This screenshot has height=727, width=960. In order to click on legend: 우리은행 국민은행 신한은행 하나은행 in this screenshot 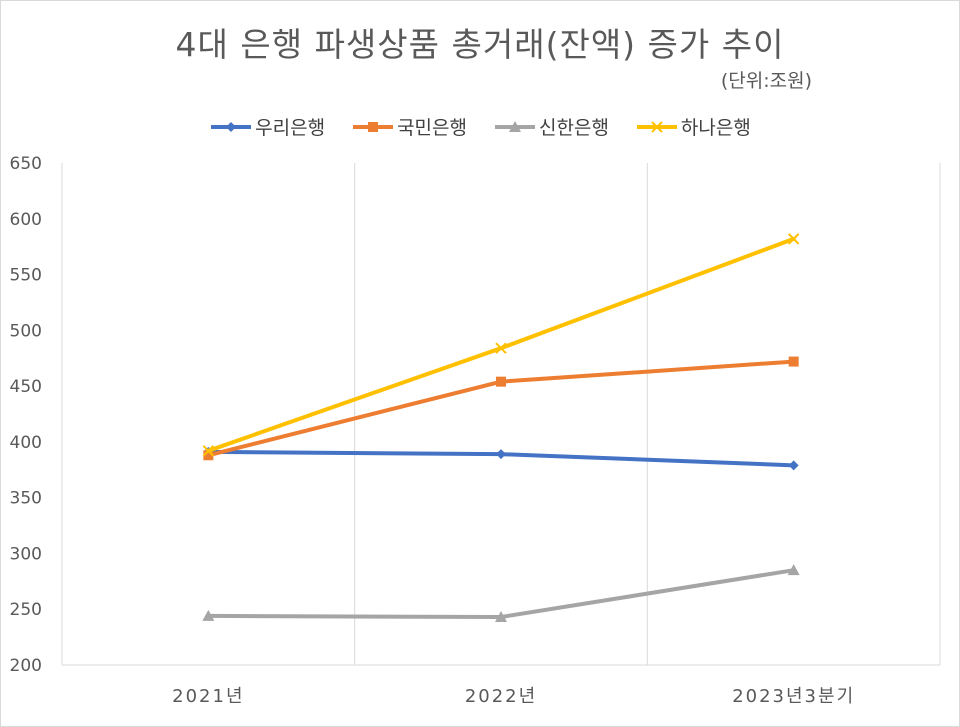, I will do `click(480, 126)`.